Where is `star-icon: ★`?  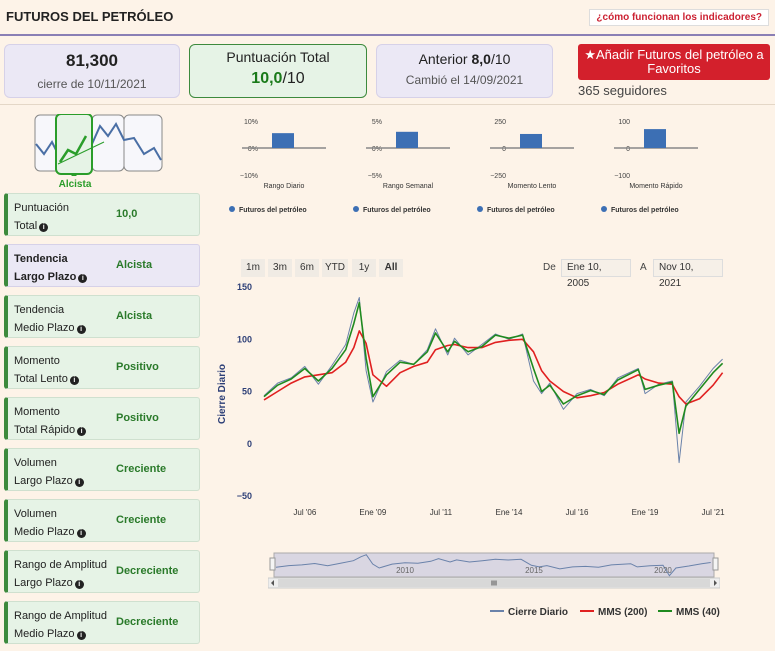
star-icon: ★ is located at coordinates (590, 54).